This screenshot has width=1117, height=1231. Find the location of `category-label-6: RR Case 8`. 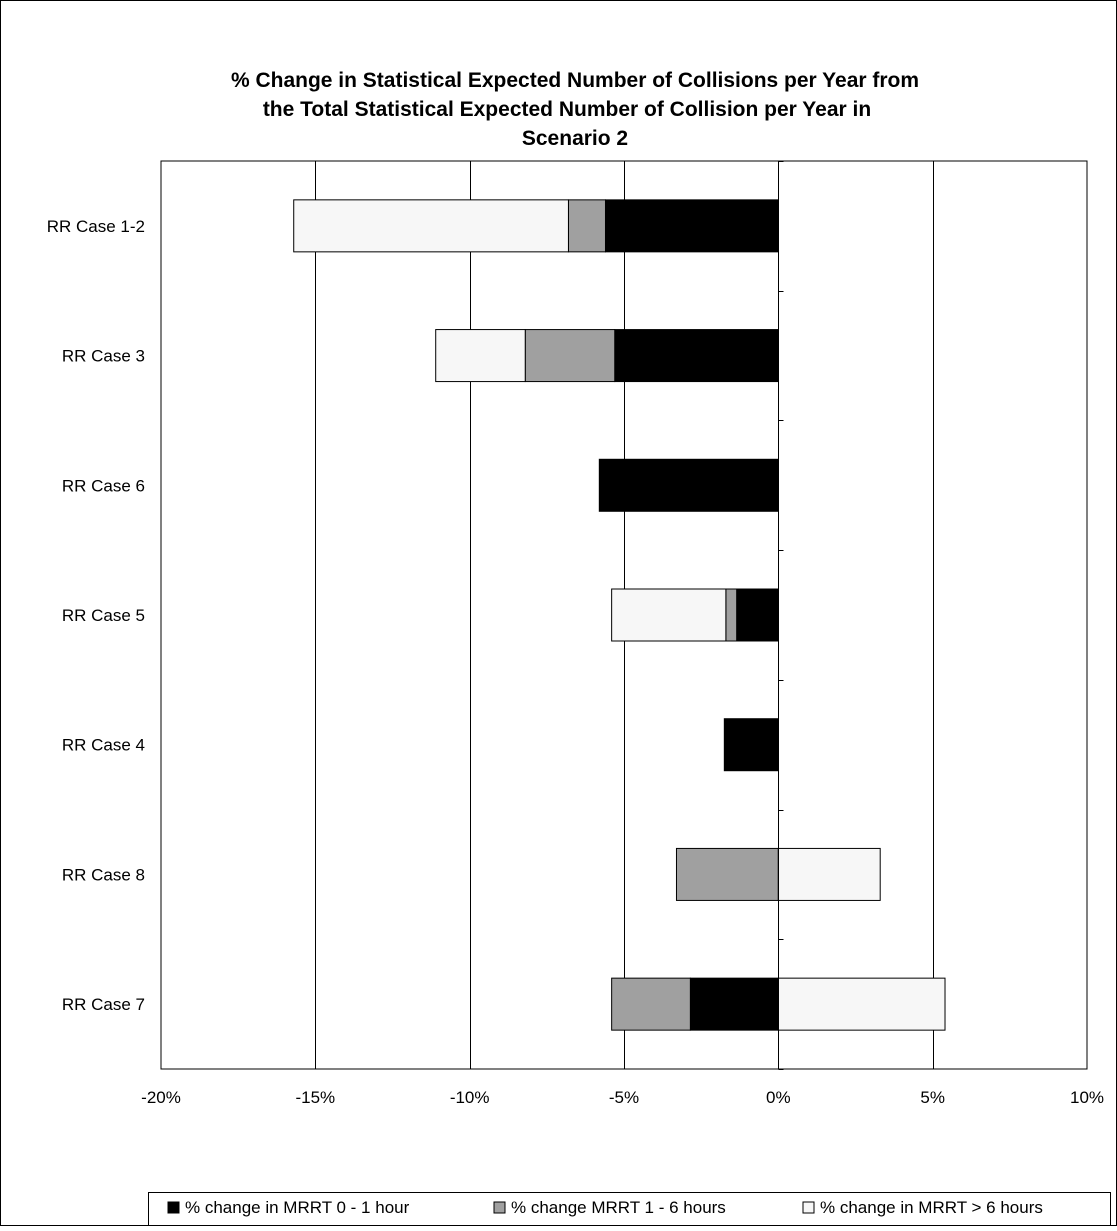

category-label-6: RR Case 8 is located at coordinates (103, 874).